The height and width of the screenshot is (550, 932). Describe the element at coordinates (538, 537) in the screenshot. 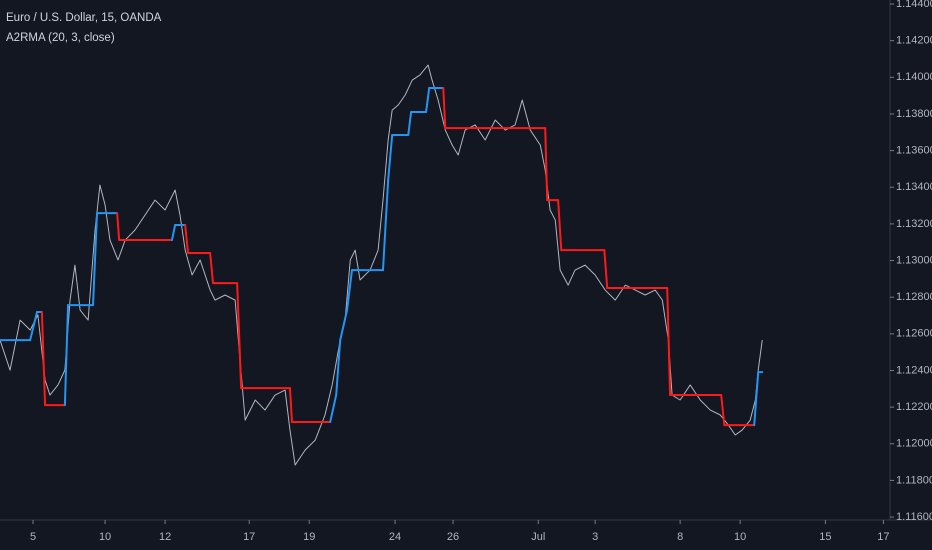

I see `x-tick-label: Jul` at that location.